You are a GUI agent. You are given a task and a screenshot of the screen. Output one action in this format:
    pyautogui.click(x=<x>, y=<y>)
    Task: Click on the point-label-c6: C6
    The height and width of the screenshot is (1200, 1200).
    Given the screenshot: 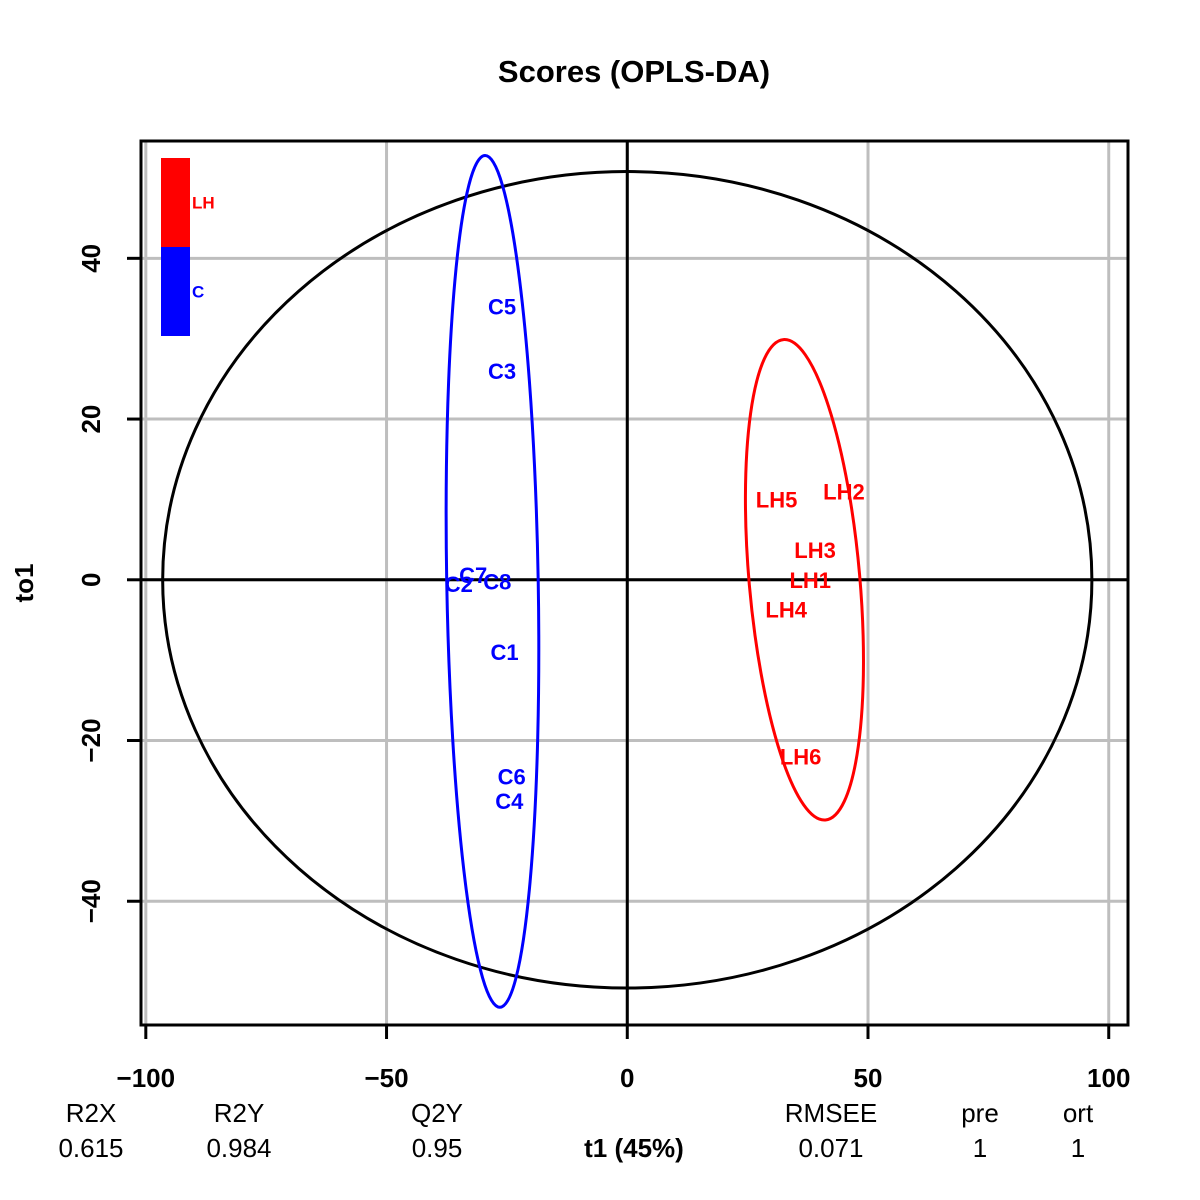 What is the action you would take?
    pyautogui.click(x=512, y=777)
    